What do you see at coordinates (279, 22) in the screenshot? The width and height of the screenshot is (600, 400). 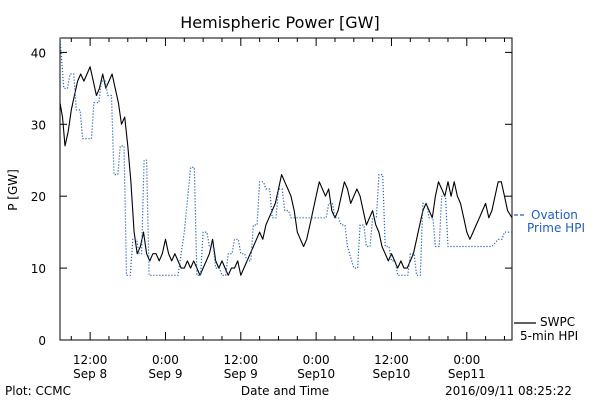 I see `chart-title: Hemispheric Power [GW]` at bounding box center [279, 22].